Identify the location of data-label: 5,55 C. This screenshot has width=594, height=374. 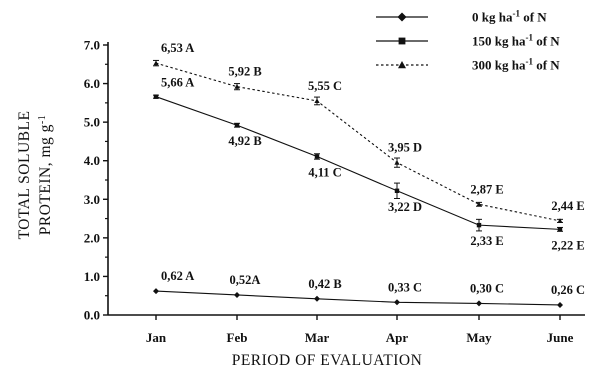
(325, 86).